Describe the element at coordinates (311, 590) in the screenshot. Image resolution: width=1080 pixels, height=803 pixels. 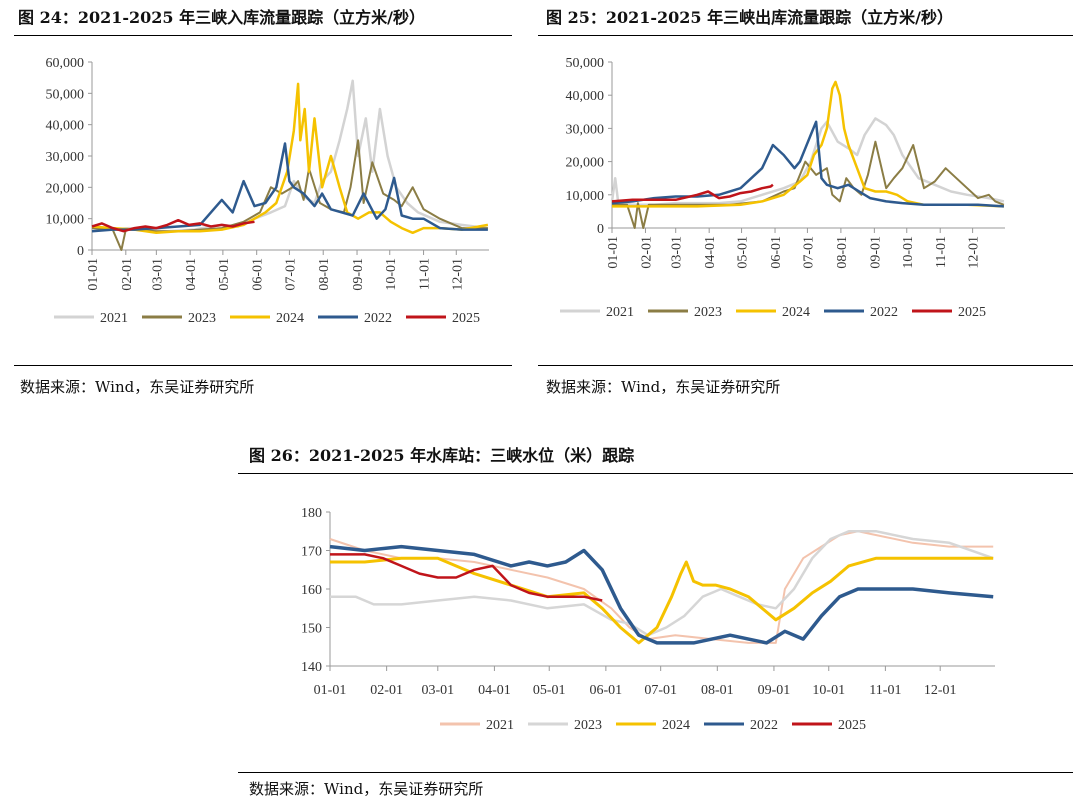
I see `y-tick-label: 160` at that location.